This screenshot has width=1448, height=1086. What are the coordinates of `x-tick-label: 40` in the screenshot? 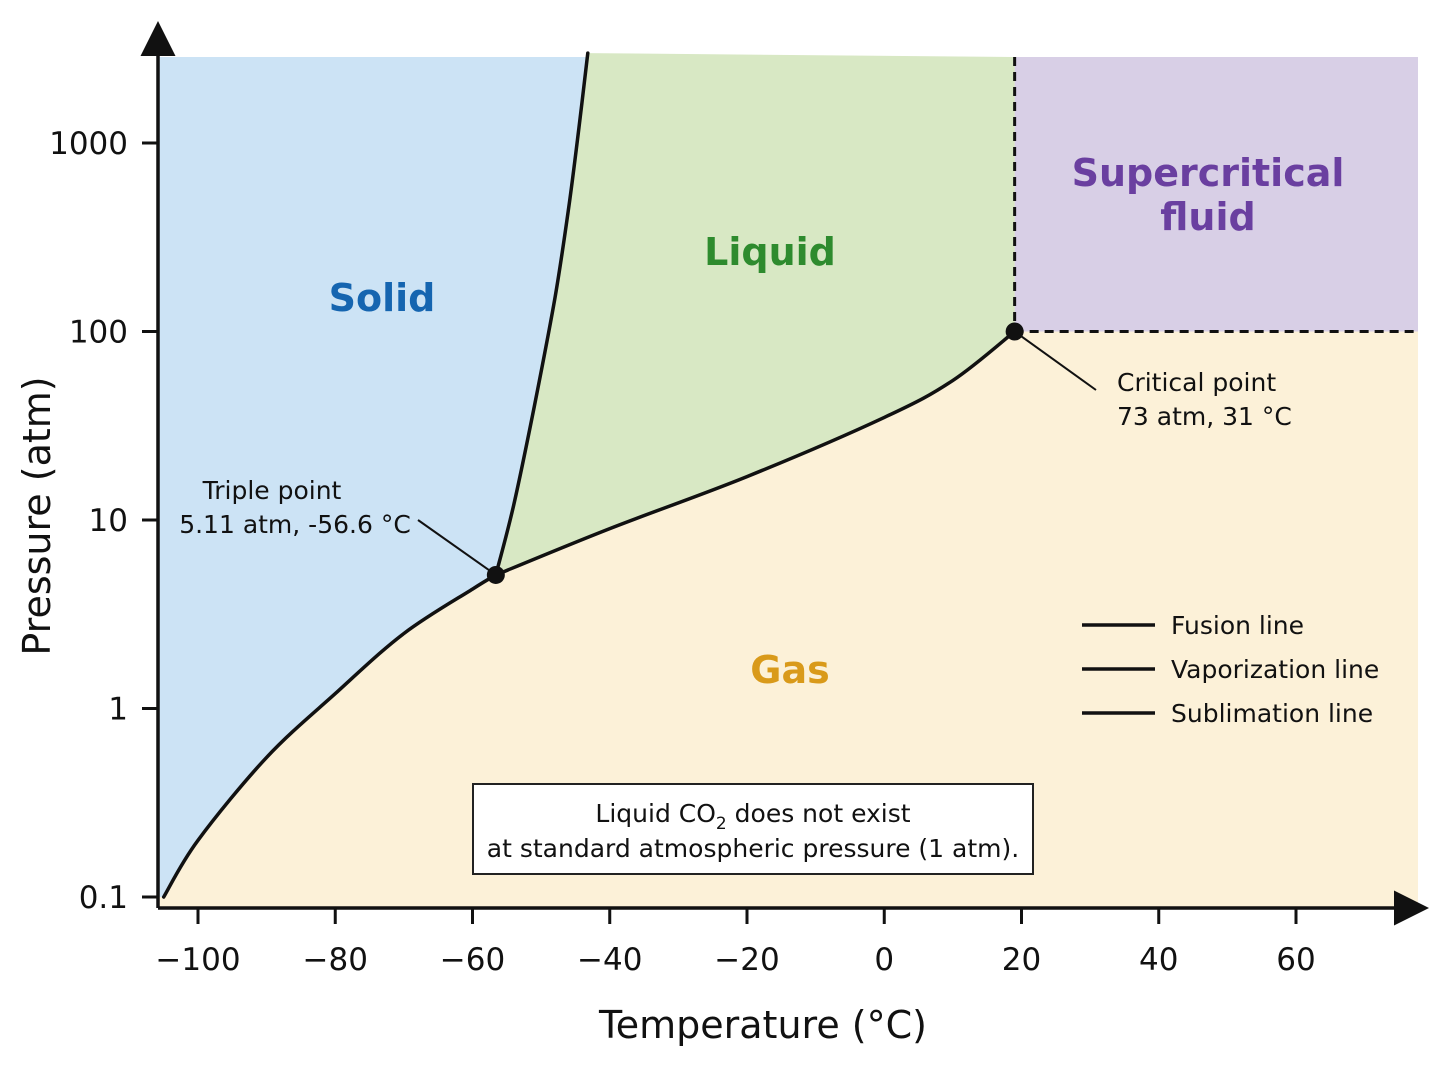 It's located at (1158, 960).